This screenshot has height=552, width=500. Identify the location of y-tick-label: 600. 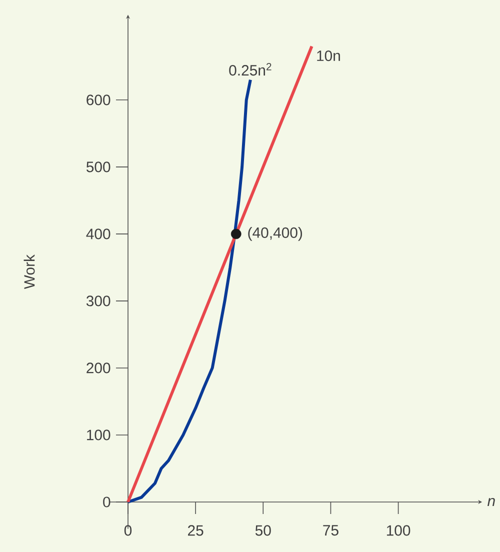
(98, 100).